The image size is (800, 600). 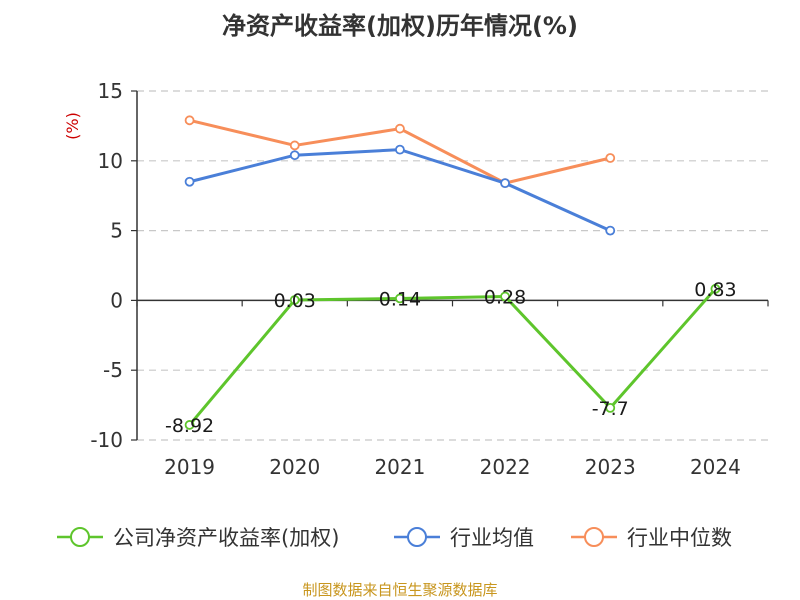 I want to click on legend-label: 行业均值, so click(x=492, y=538).